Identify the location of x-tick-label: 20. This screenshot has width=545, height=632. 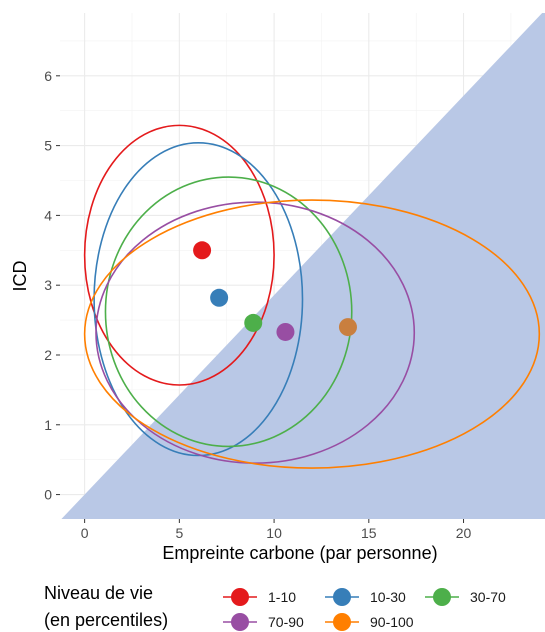
(464, 533).